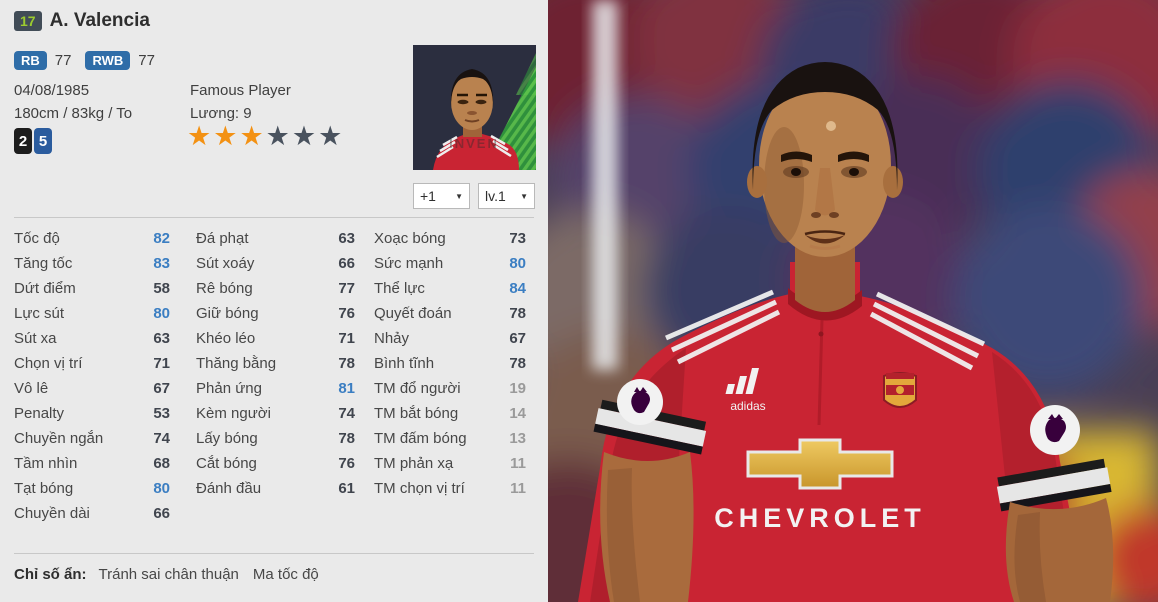 Image resolution: width=1158 pixels, height=602 pixels. Describe the element at coordinates (236, 363) in the screenshot. I see `stat-label: Thăng bằng` at that location.